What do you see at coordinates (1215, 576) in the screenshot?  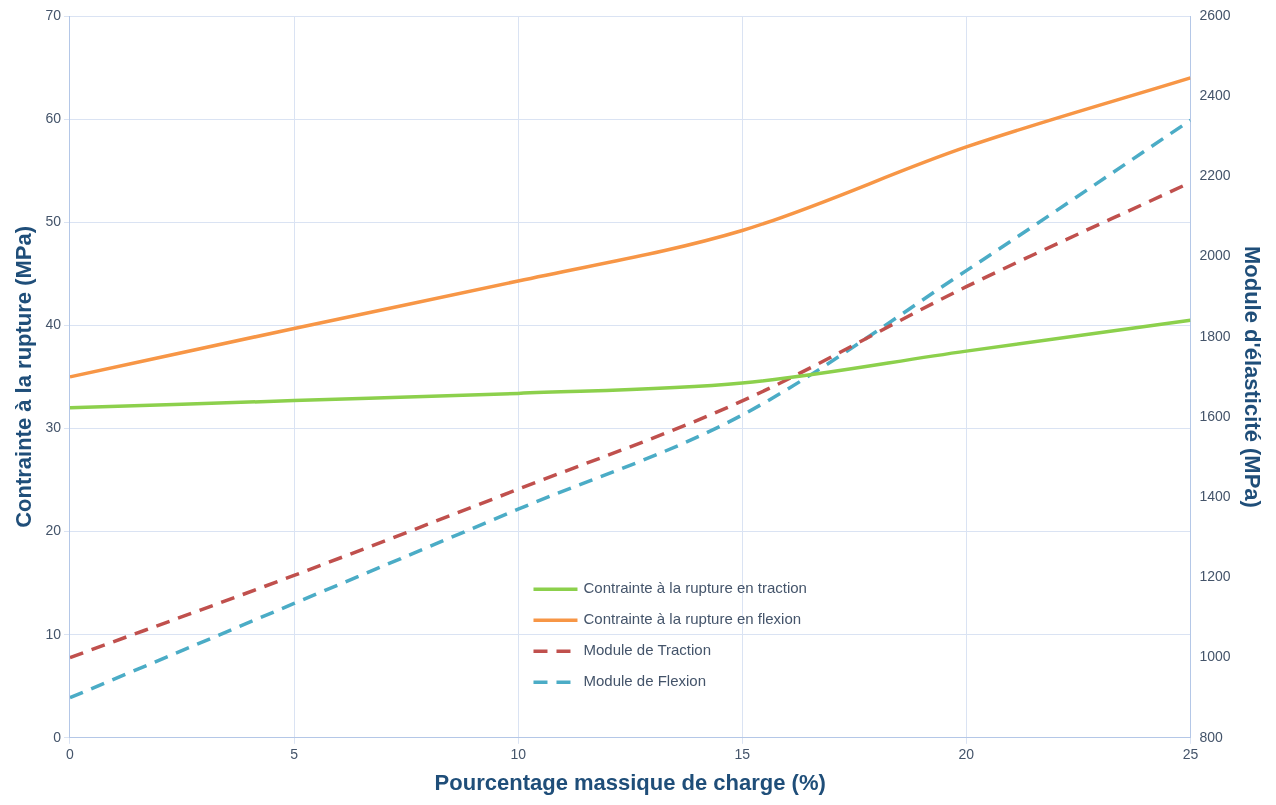 I see `y2-tick-label: 1200` at bounding box center [1215, 576].